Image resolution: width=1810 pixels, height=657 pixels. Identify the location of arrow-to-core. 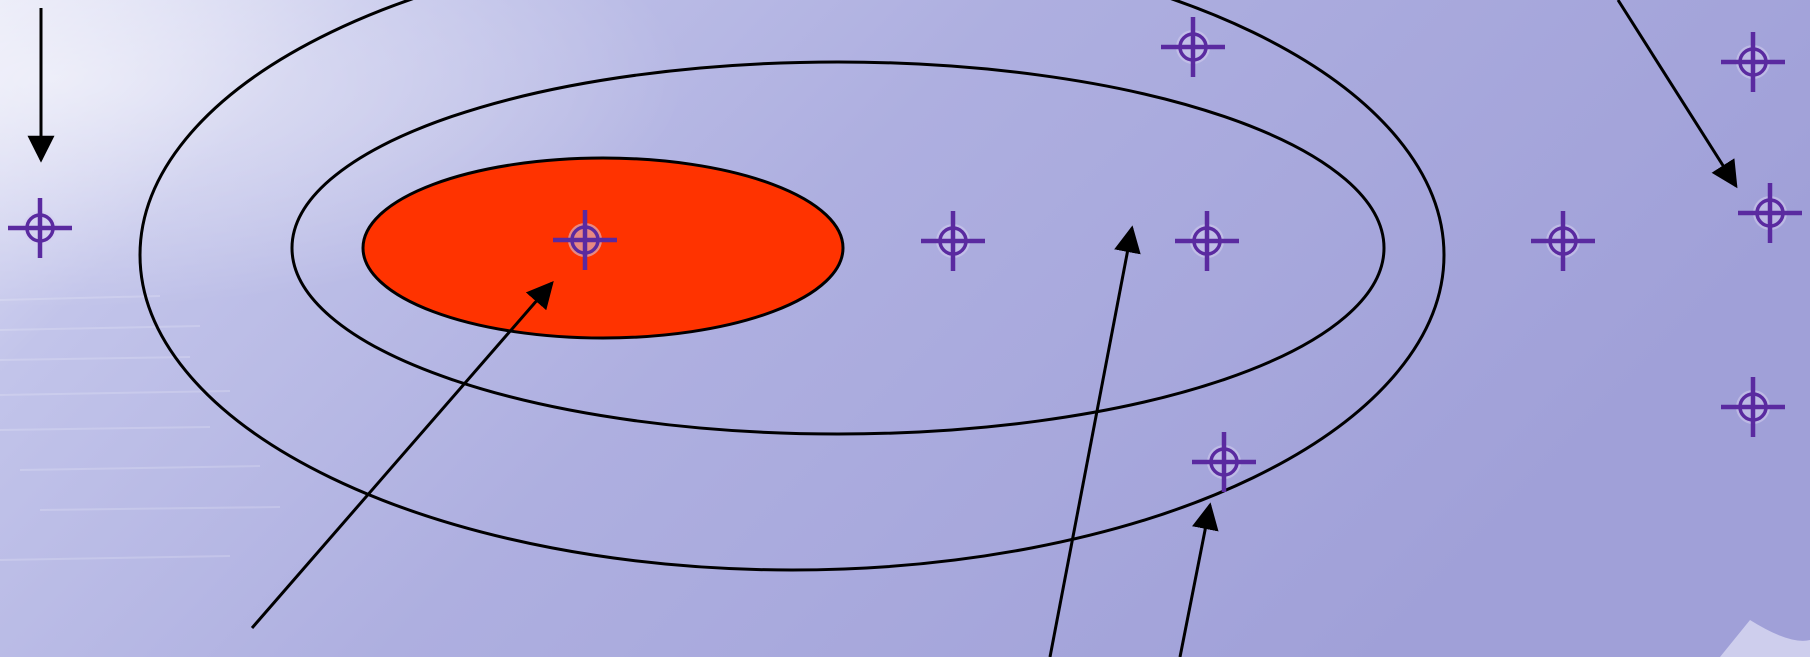
(402, 454).